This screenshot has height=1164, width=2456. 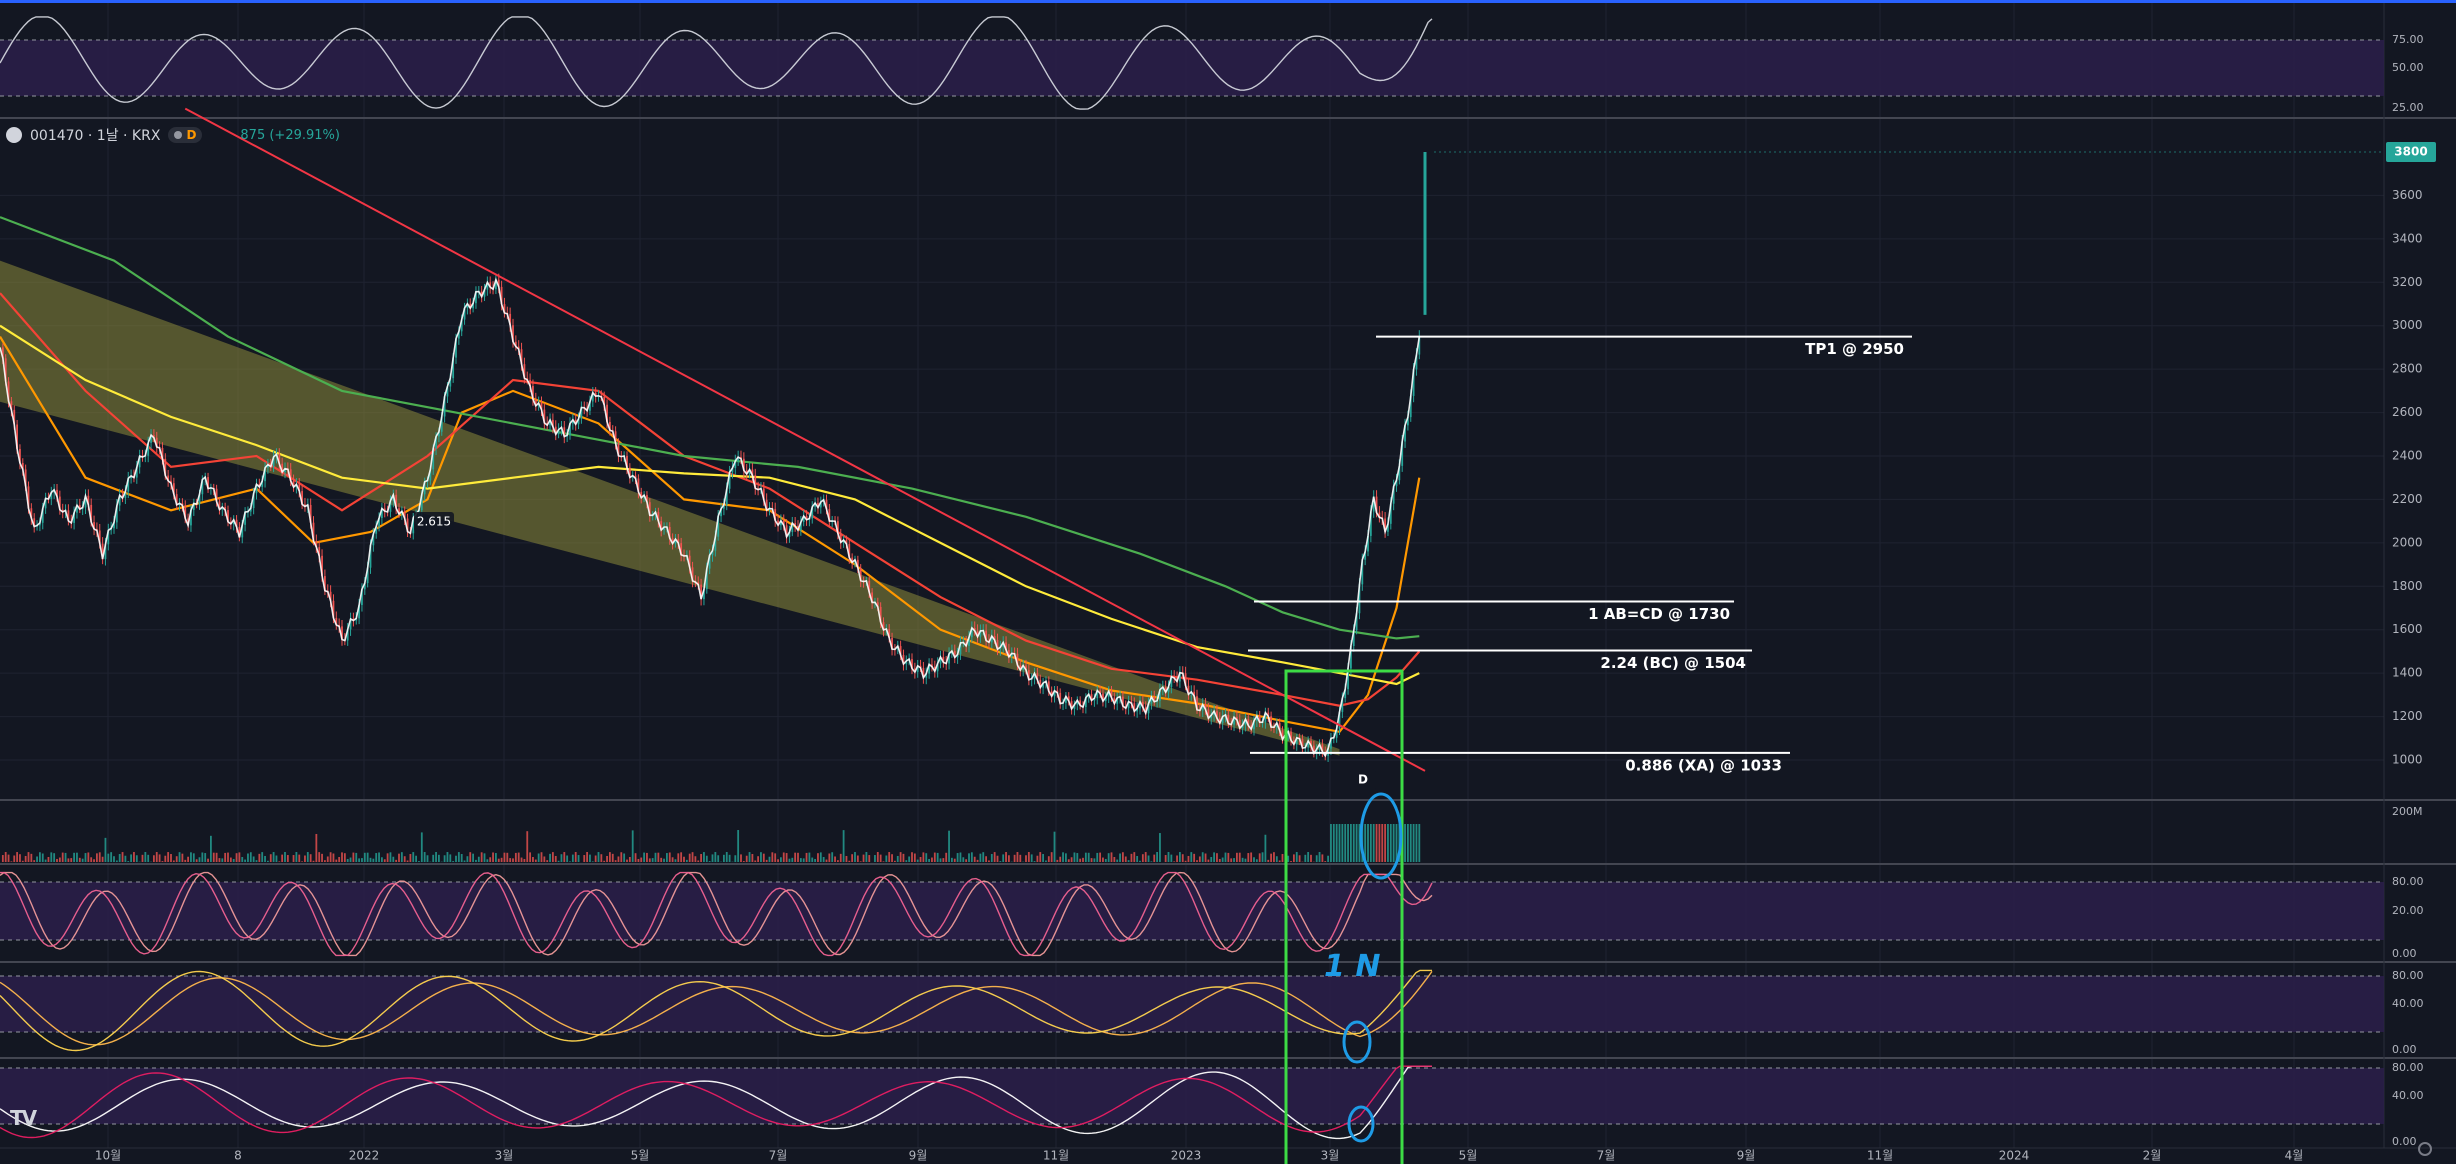 I want to click on oscillator-tick-label: 50.00, so click(x=2408, y=67).